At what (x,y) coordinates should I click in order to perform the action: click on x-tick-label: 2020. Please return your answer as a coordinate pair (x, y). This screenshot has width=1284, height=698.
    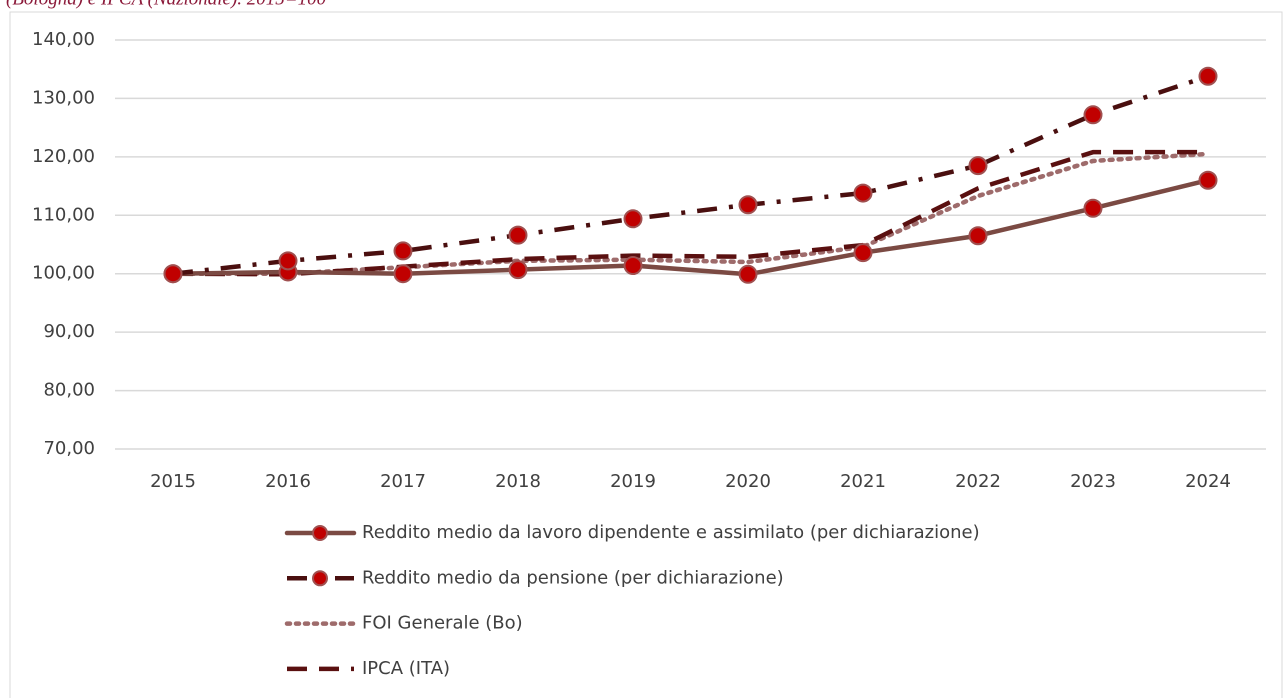
    Looking at the image, I should click on (748, 481).